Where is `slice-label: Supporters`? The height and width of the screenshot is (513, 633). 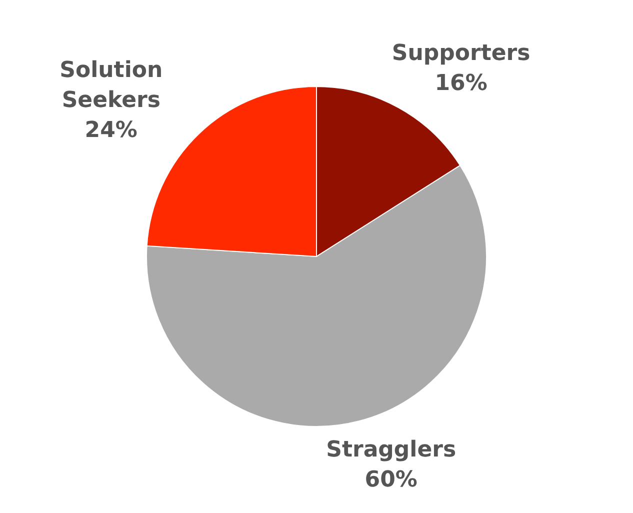
slice-label: Supporters is located at coordinates (461, 53).